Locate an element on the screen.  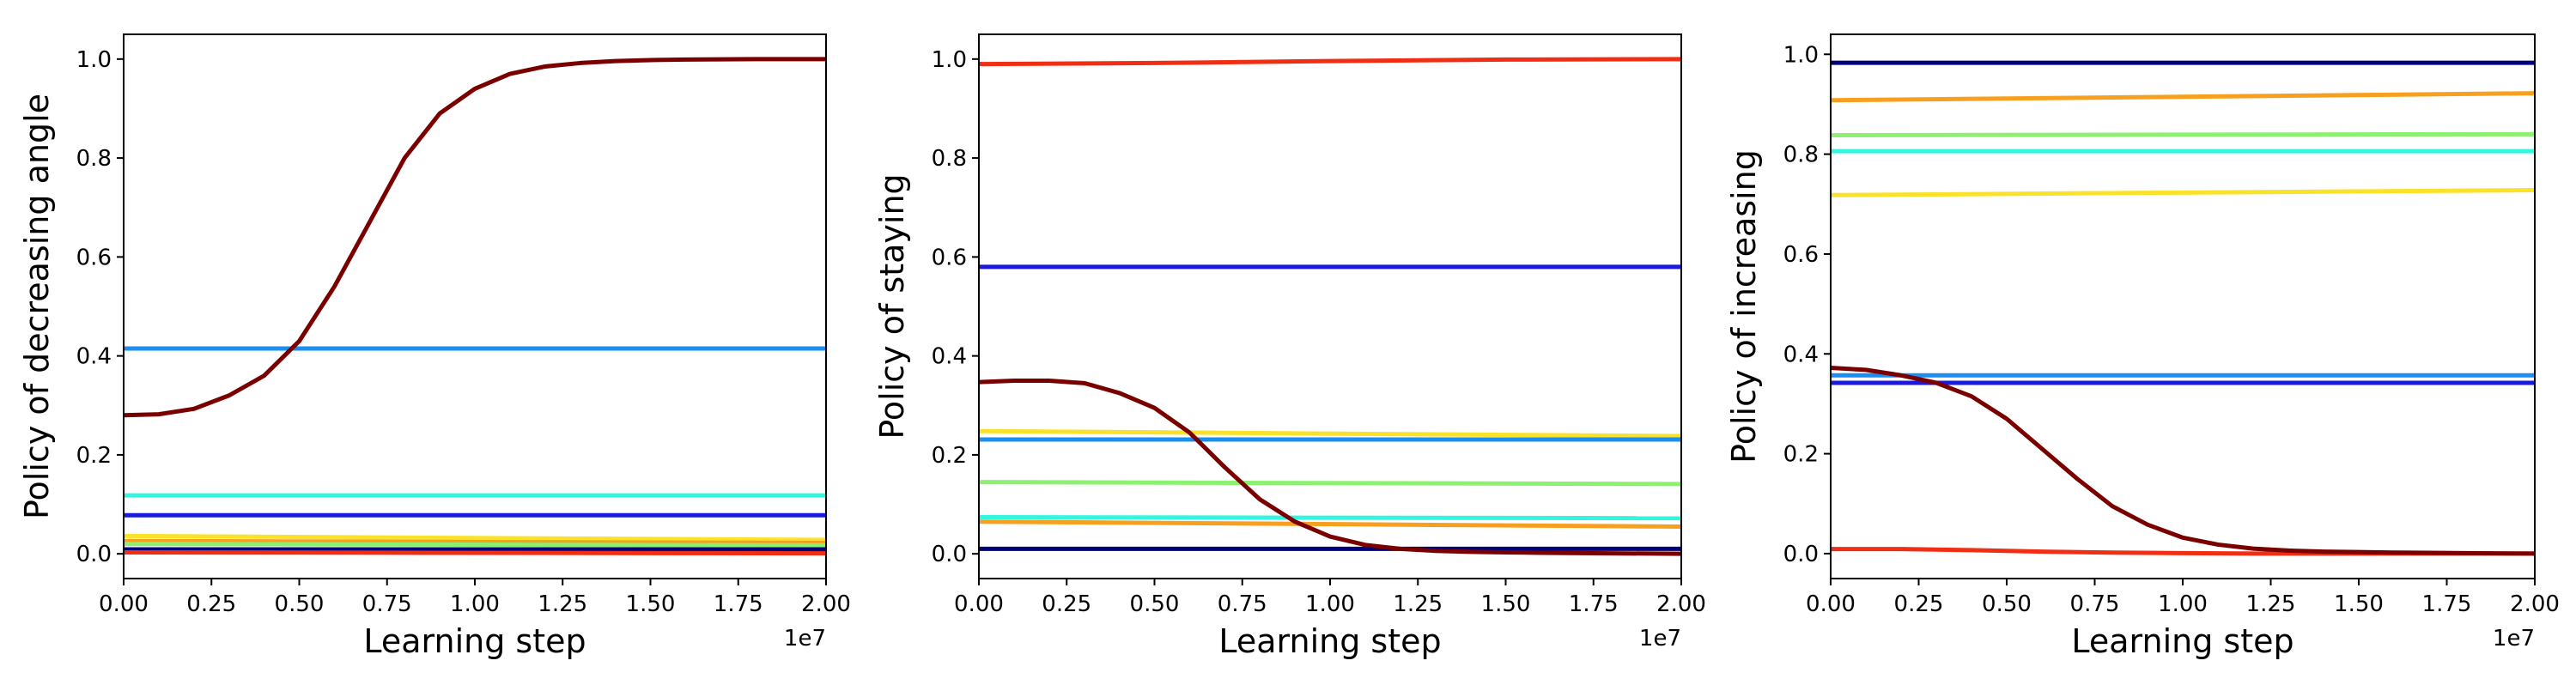
y-axis-label: Policy of increasing is located at coordinates (1744, 306).